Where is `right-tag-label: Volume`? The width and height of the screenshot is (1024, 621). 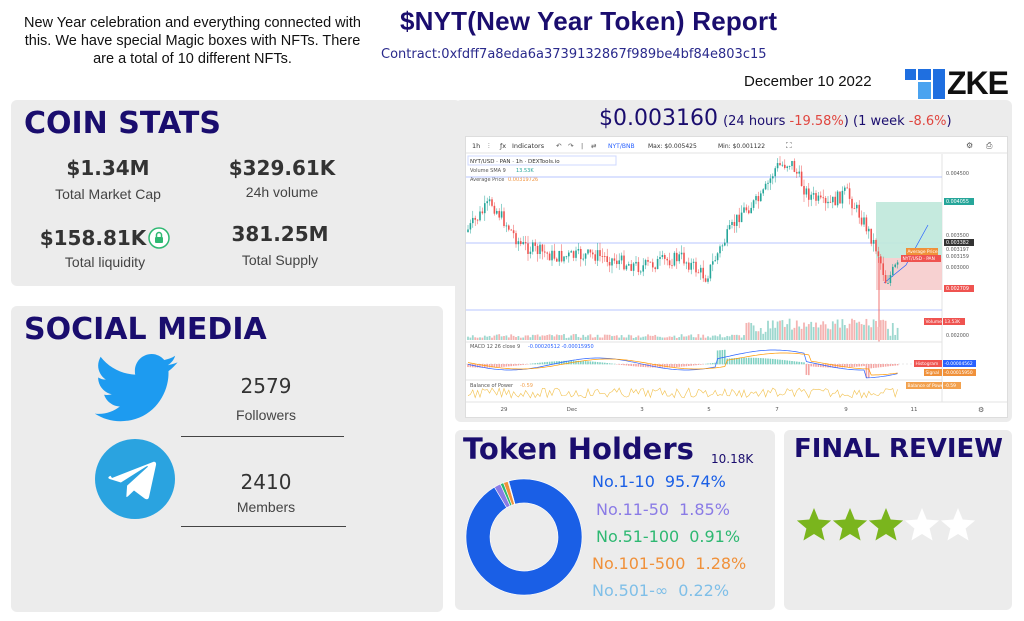 right-tag-label: Volume is located at coordinates (934, 322).